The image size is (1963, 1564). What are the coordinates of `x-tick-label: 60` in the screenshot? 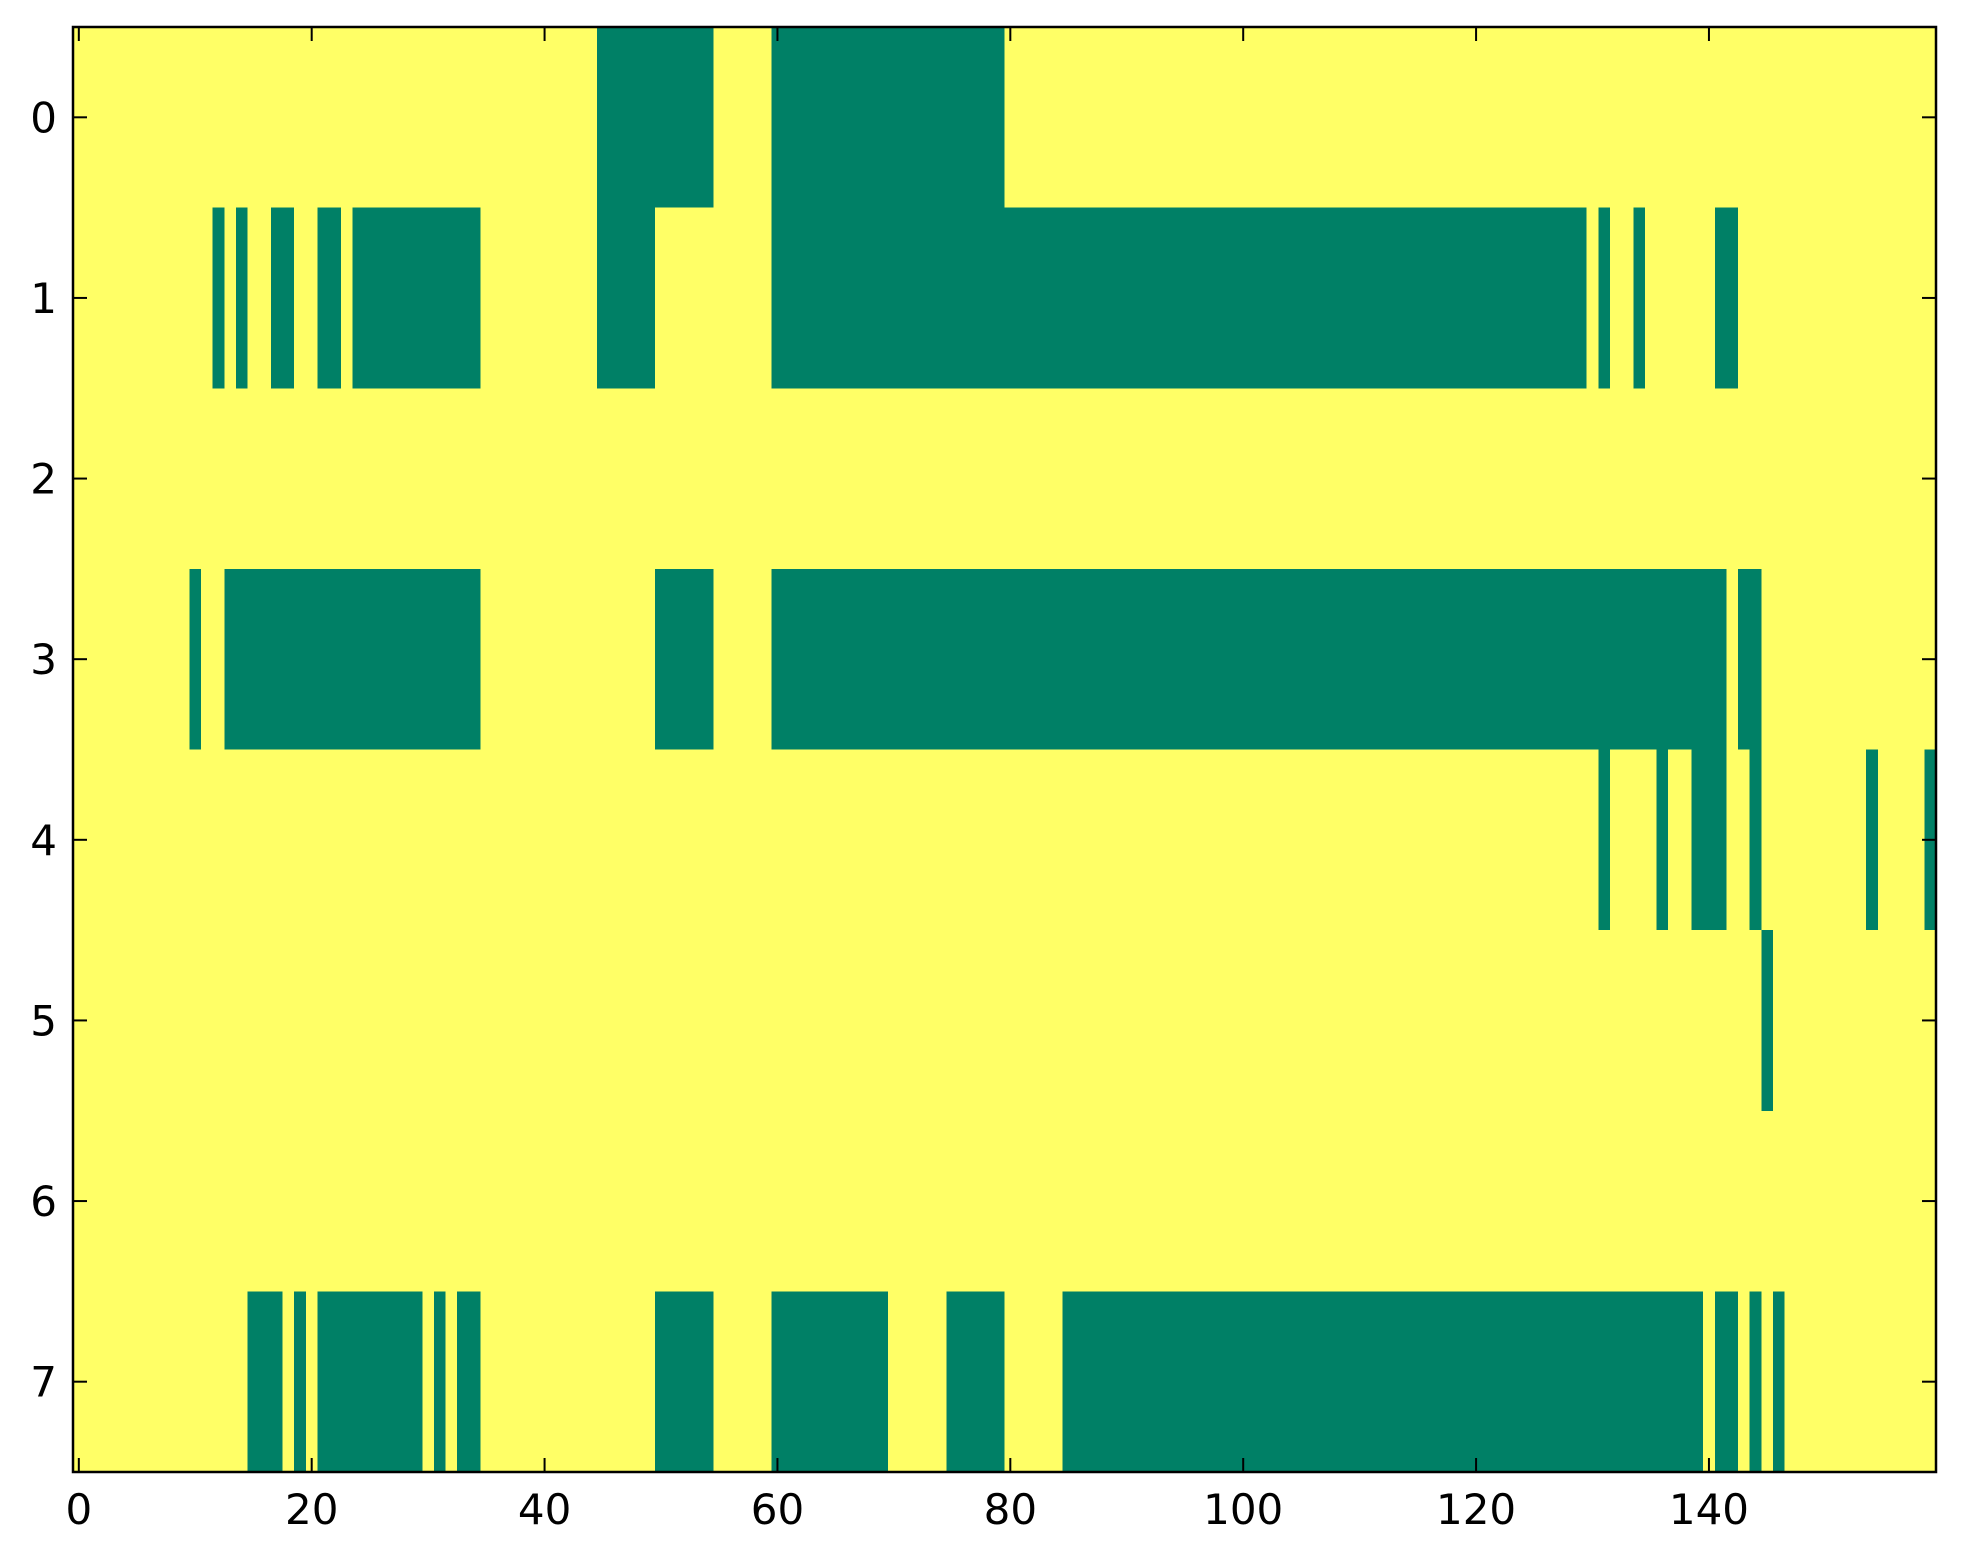 It's located at (777, 1509).